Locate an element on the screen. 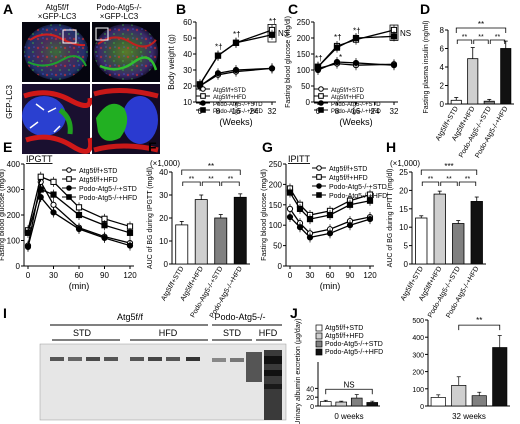 The image size is (520, 424). y-tick-label: 200 is located at coordinates (304, 38).